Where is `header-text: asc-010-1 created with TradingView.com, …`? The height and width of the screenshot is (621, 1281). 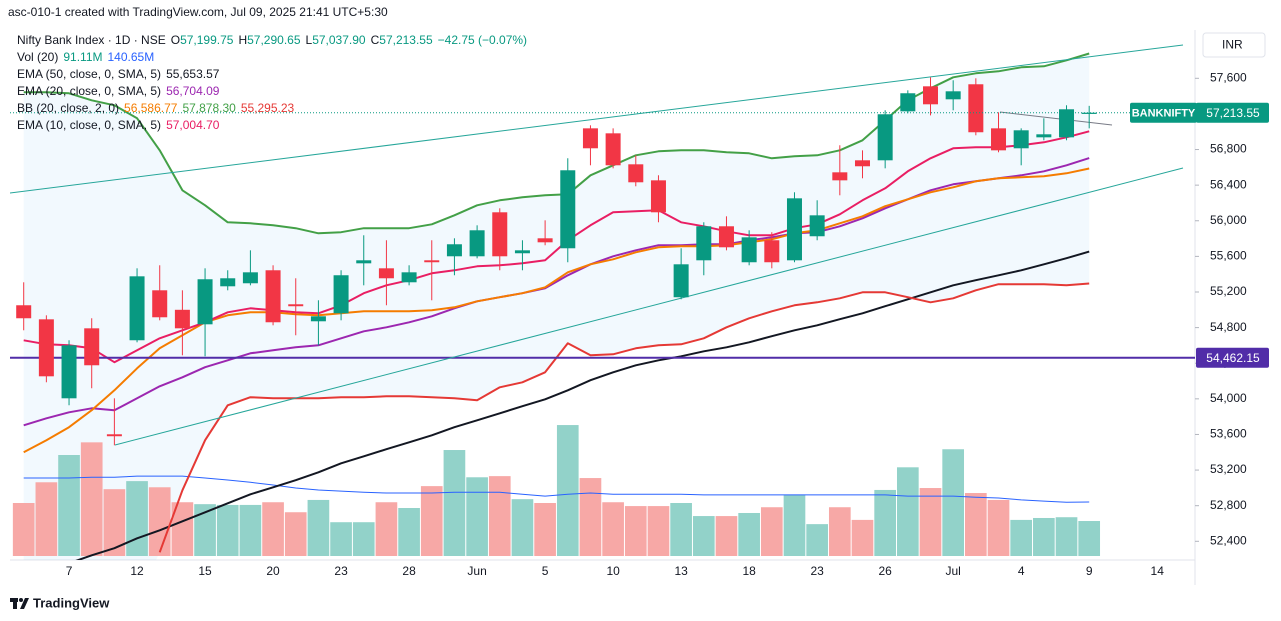 header-text: asc-010-1 created with TradingView.com, … is located at coordinates (198, 12).